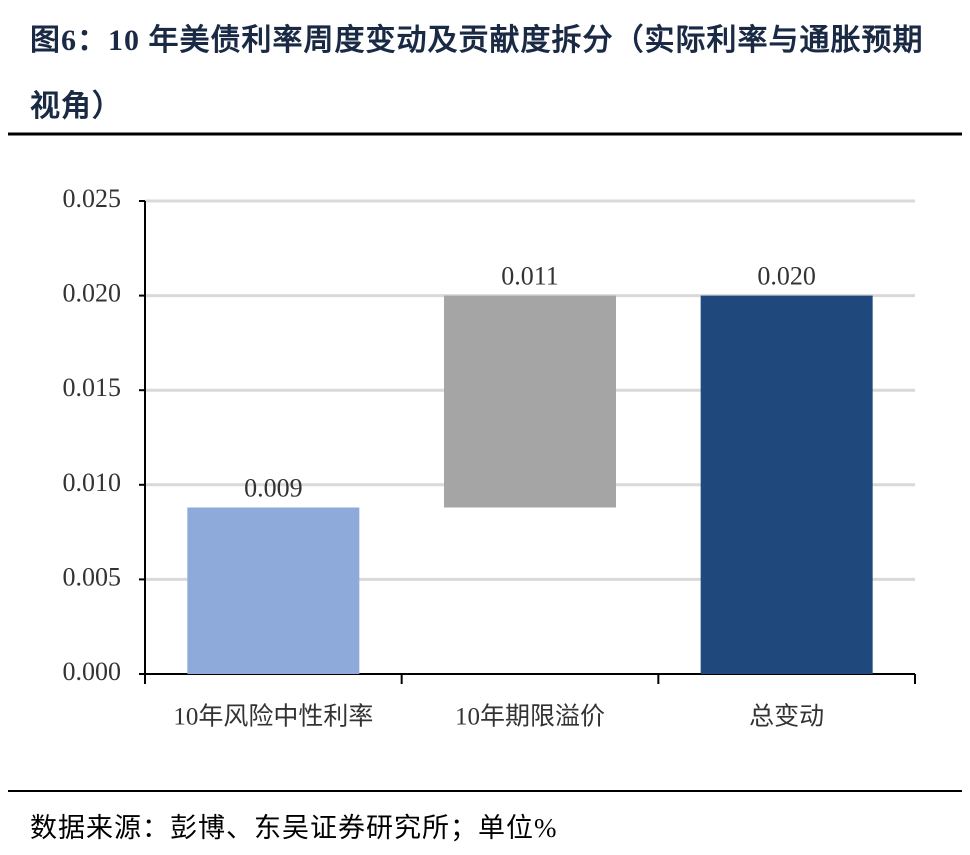  I want to click on y-tick-label: 0.020, so click(92, 293).